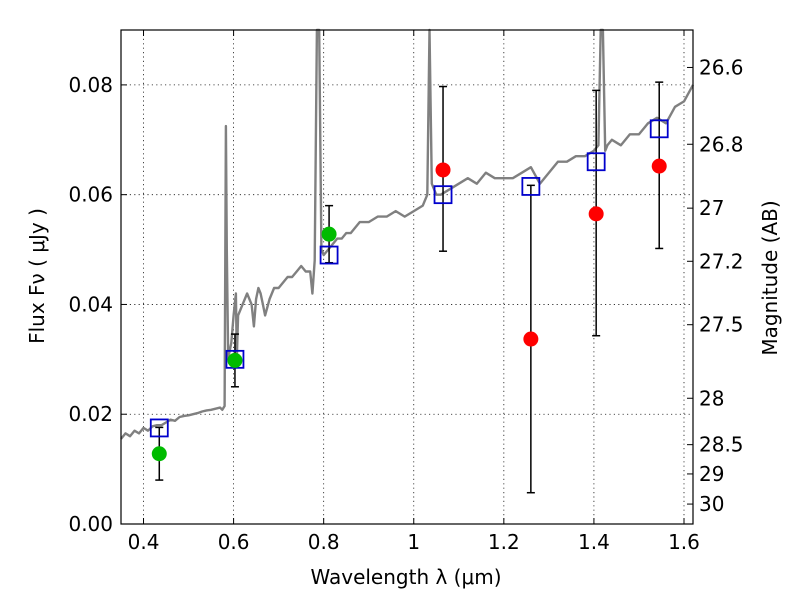 The width and height of the screenshot is (800, 604). I want to click on mag-tick-label: 27.2, so click(721, 261).